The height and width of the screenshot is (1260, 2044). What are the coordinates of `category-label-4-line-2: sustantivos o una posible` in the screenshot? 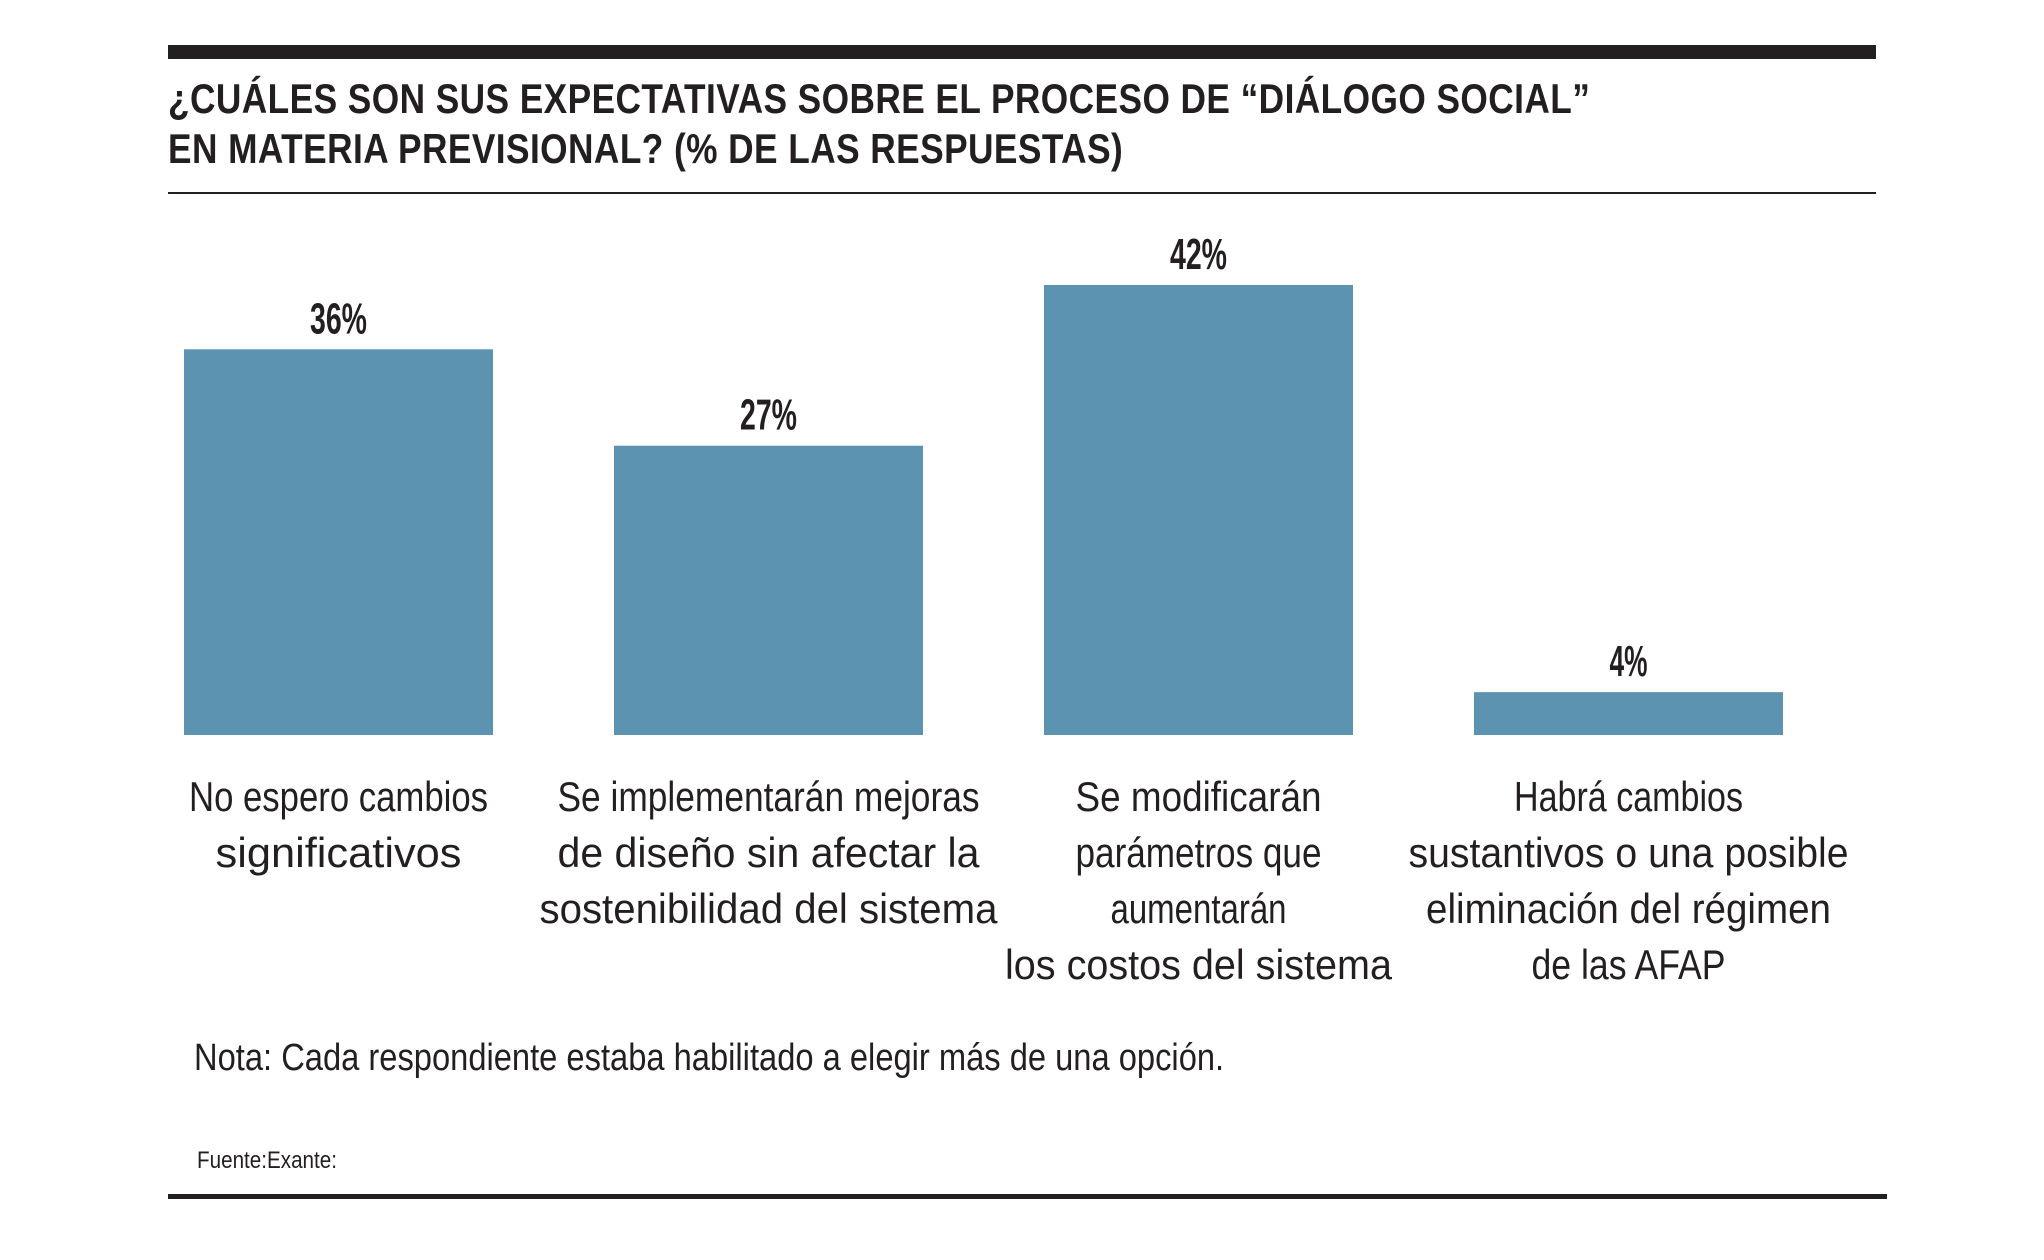 It's located at (1629, 852).